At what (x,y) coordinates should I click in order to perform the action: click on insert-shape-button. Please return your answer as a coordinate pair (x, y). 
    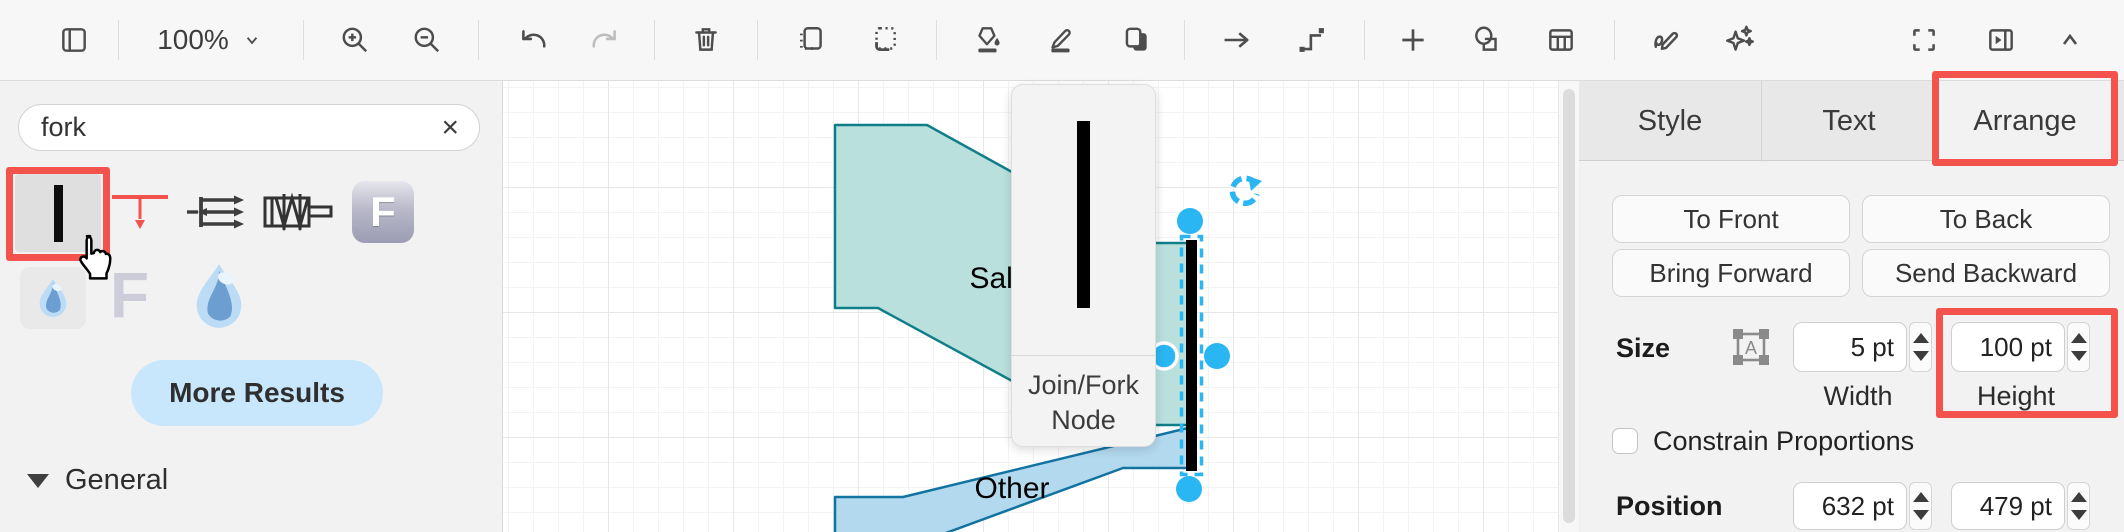
    Looking at the image, I should click on (1487, 40).